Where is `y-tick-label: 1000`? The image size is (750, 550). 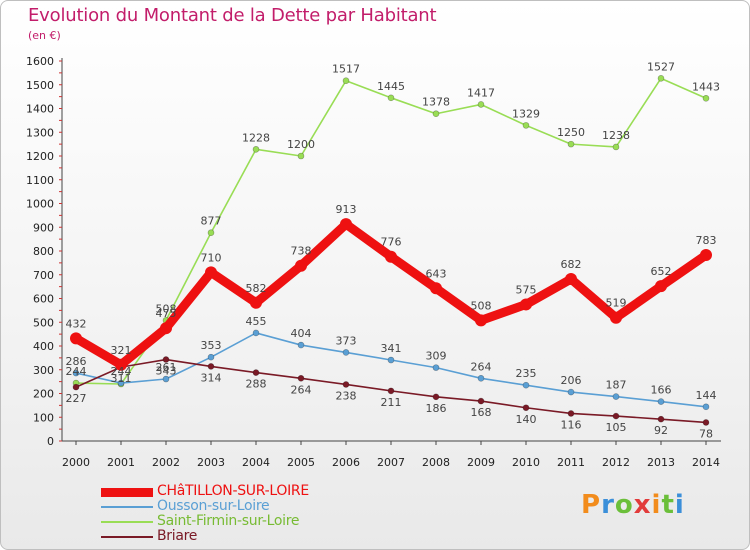
y-tick-label: 1000 is located at coordinates (40, 204).